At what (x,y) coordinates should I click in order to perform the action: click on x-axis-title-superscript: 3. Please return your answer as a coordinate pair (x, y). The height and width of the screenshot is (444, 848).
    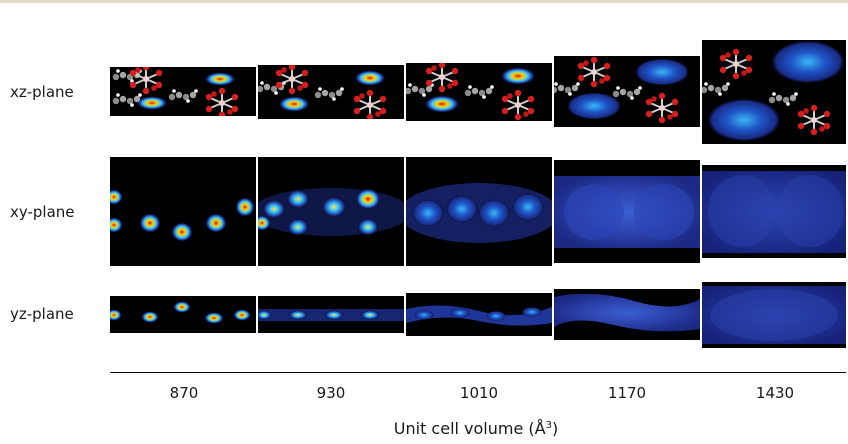
    Looking at the image, I should click on (548, 425).